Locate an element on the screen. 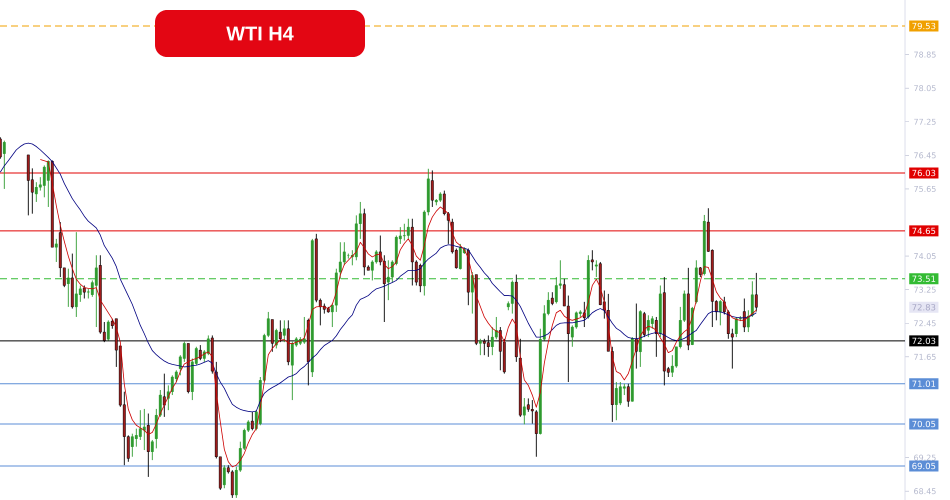 The width and height of the screenshot is (950, 500). ref-line-label: 74.65 is located at coordinates (924, 231).